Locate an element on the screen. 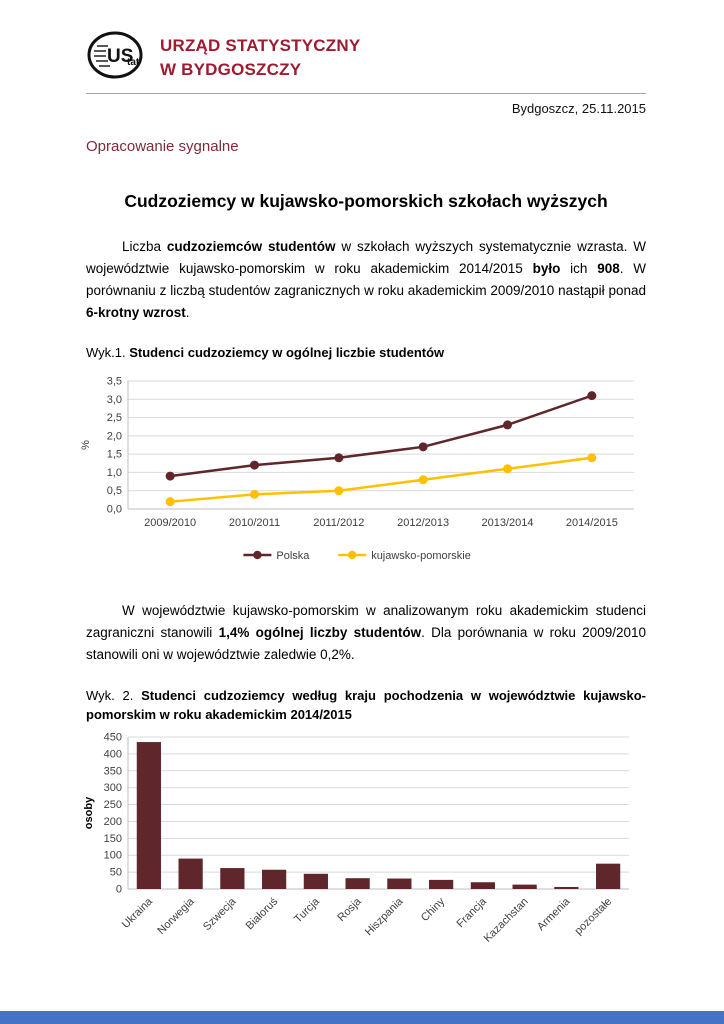 Image resolution: width=724 pixels, height=1024 pixels. svg-text: osoby is located at coordinates (89, 811).